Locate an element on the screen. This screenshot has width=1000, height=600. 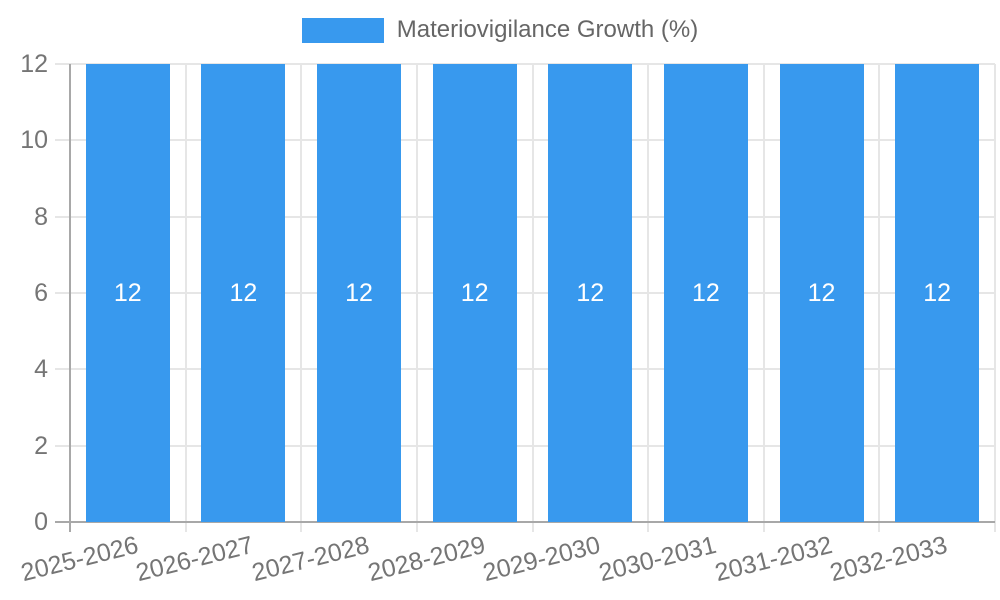
y-axis-line is located at coordinates (70, 298).